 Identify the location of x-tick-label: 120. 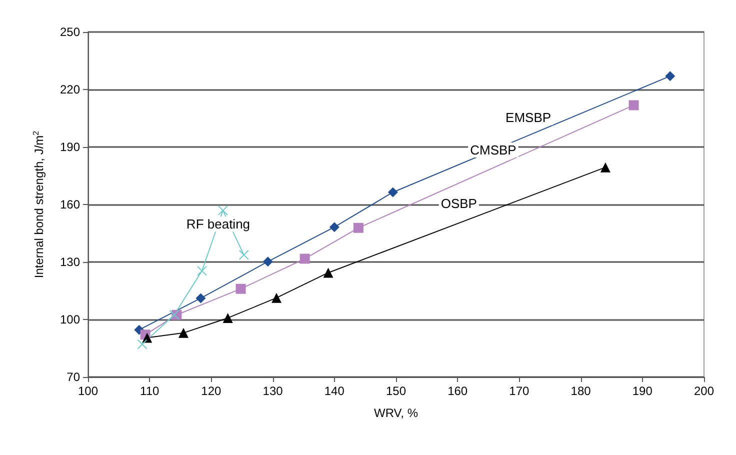
(211, 391).